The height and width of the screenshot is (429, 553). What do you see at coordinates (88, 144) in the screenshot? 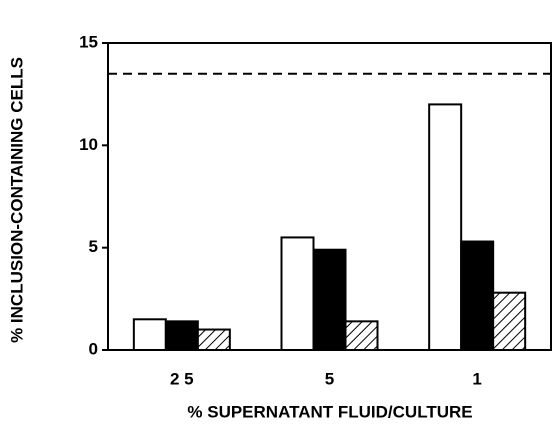
I see `y-tick-label: 10` at bounding box center [88, 144].